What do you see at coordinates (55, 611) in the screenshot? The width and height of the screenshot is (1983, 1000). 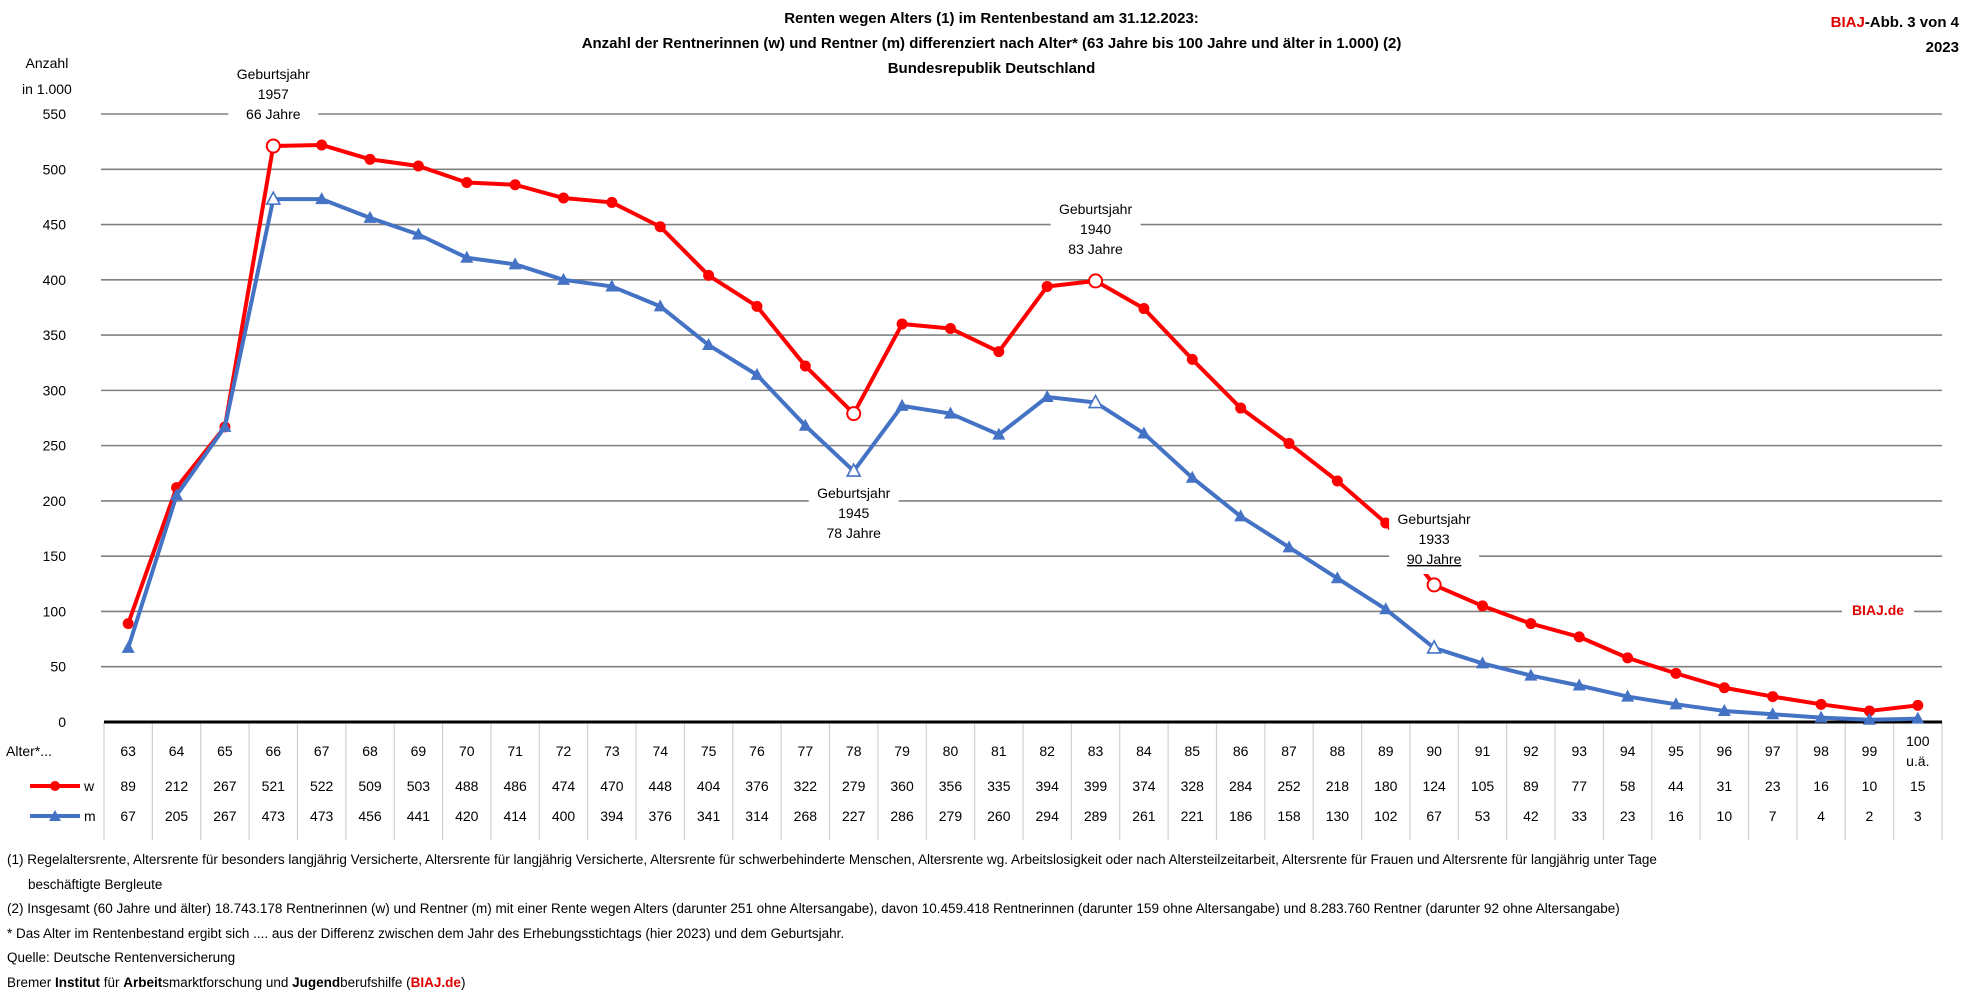 I see `y-tick-label: 100` at bounding box center [55, 611].